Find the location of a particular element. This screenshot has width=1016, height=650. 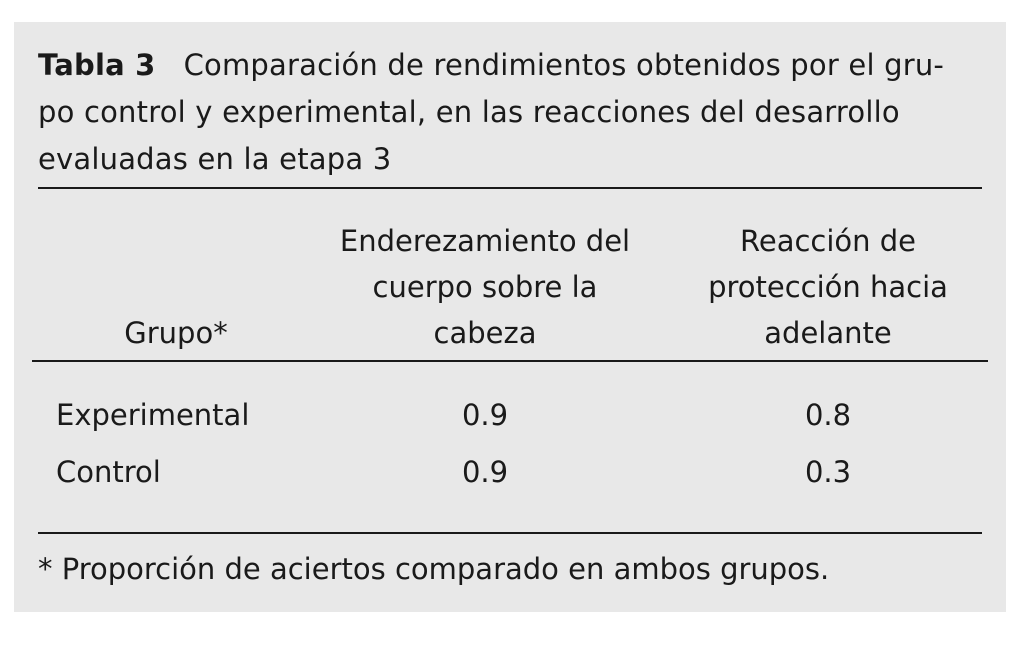

column-header-proteccion-line-2: protección hacia is located at coordinates (828, 287).